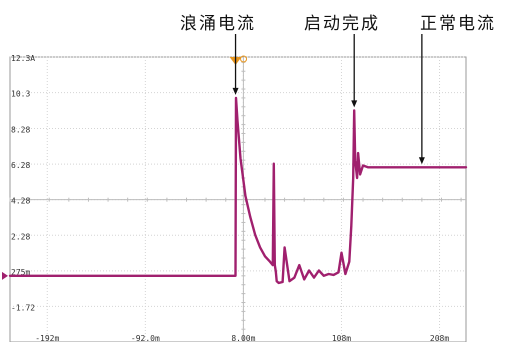 The height and width of the screenshot is (342, 512). What do you see at coordinates (20, 201) in the screenshot?
I see `y-tick-label: 4.28` at bounding box center [20, 201].